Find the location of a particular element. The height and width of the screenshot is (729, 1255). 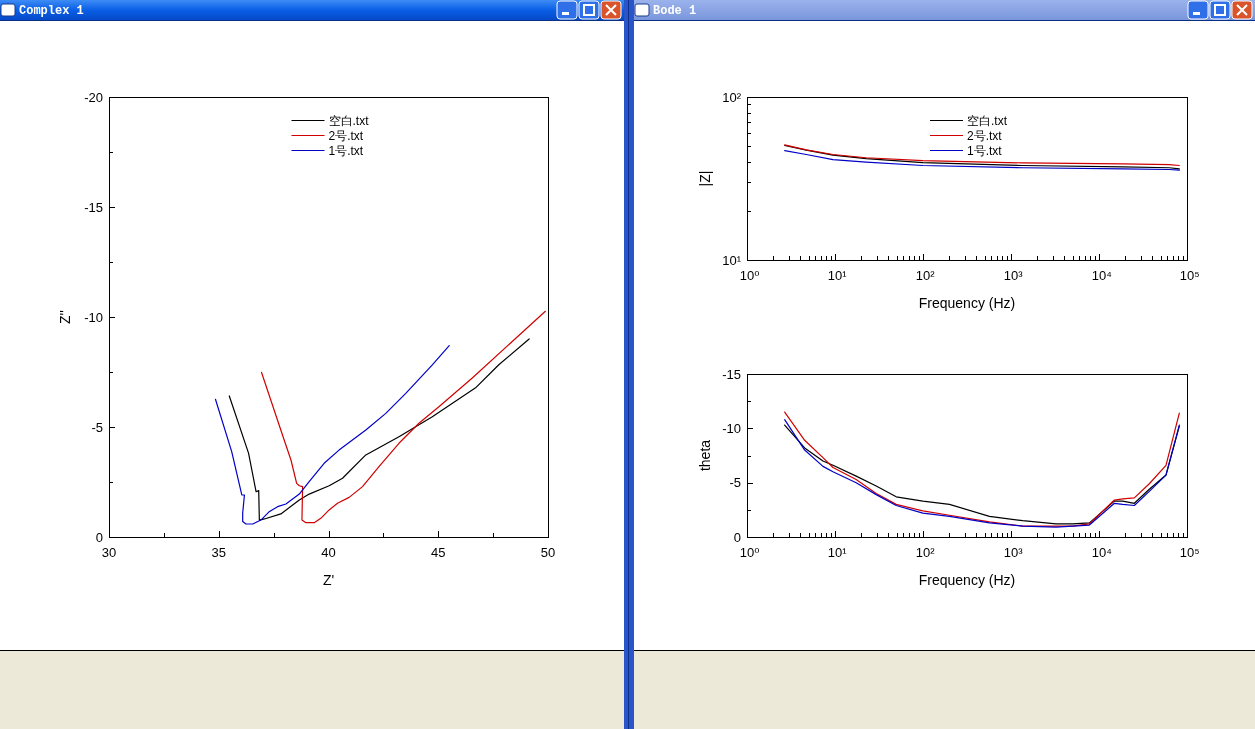

xtick-label: 40 is located at coordinates (328, 552).